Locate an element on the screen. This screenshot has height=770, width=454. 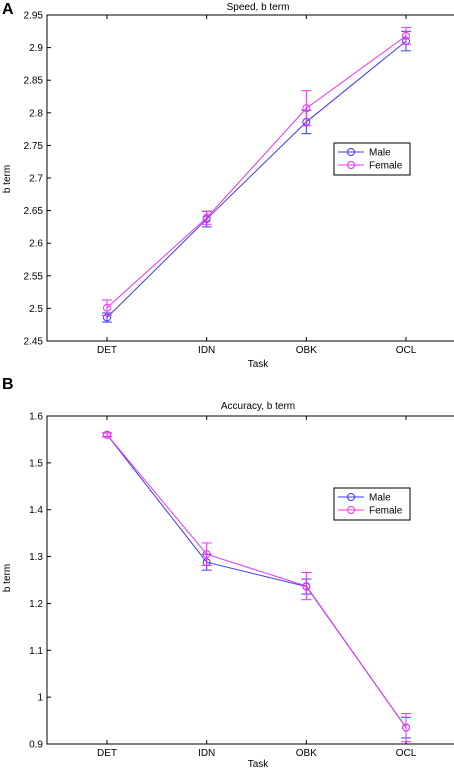
y-tick-label: 2.75 is located at coordinates (34, 146).